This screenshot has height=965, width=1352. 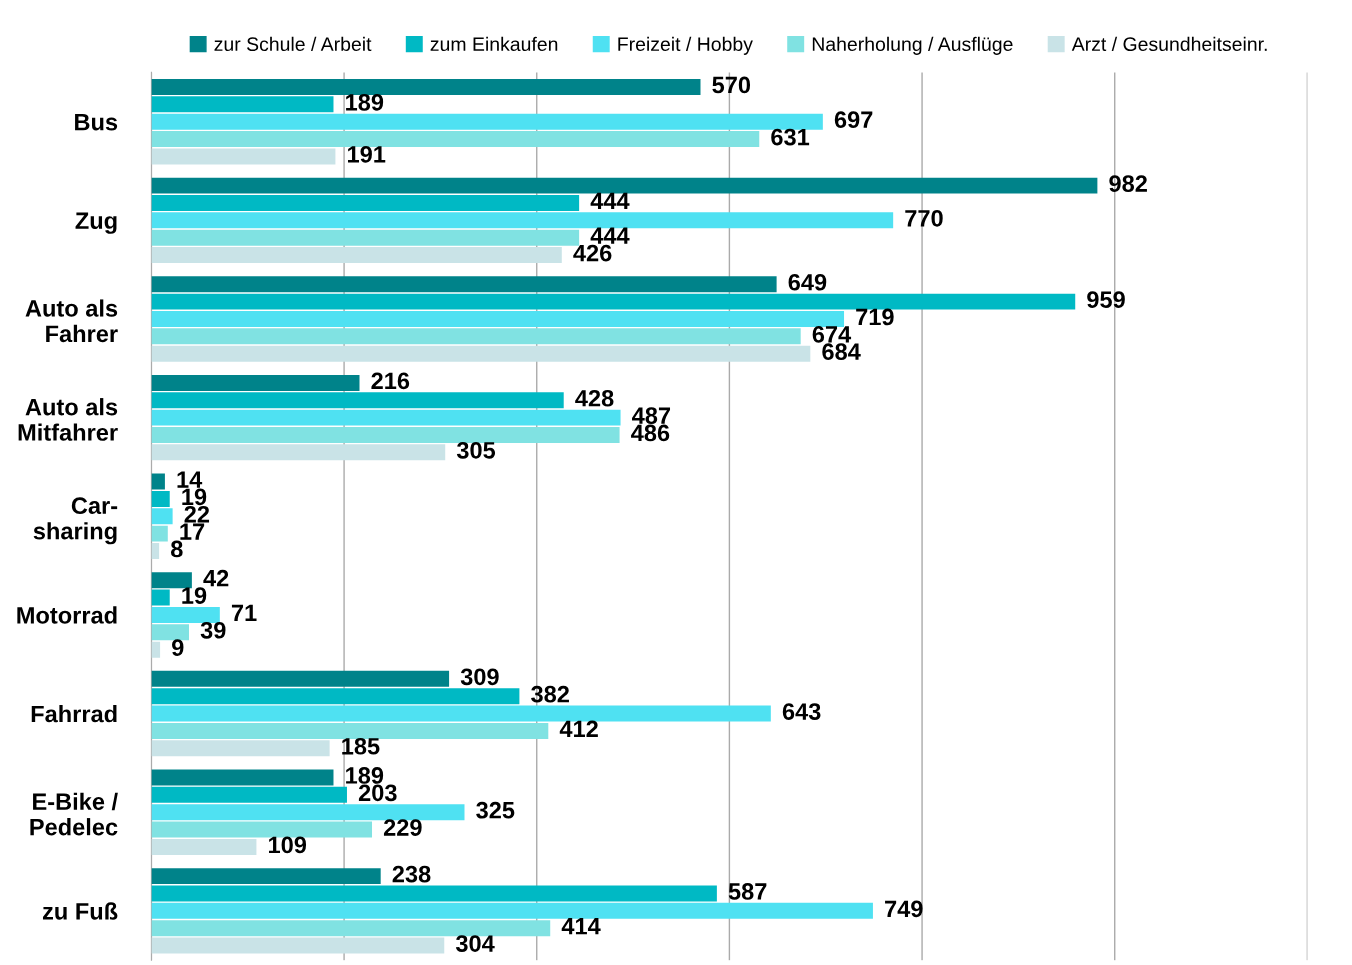 What do you see at coordinates (1106, 299) in the screenshot?
I see `data-label: 959` at bounding box center [1106, 299].